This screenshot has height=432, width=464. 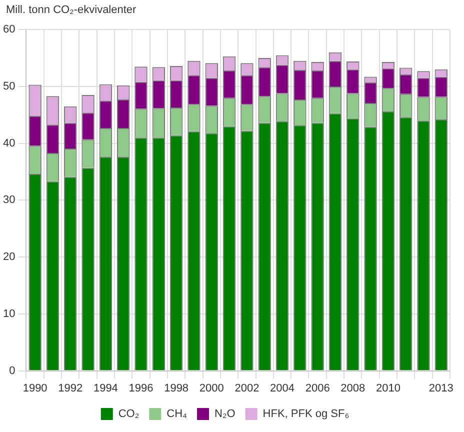 What do you see at coordinates (441, 388) in the screenshot?
I see `x-tick-label: 2013` at bounding box center [441, 388].